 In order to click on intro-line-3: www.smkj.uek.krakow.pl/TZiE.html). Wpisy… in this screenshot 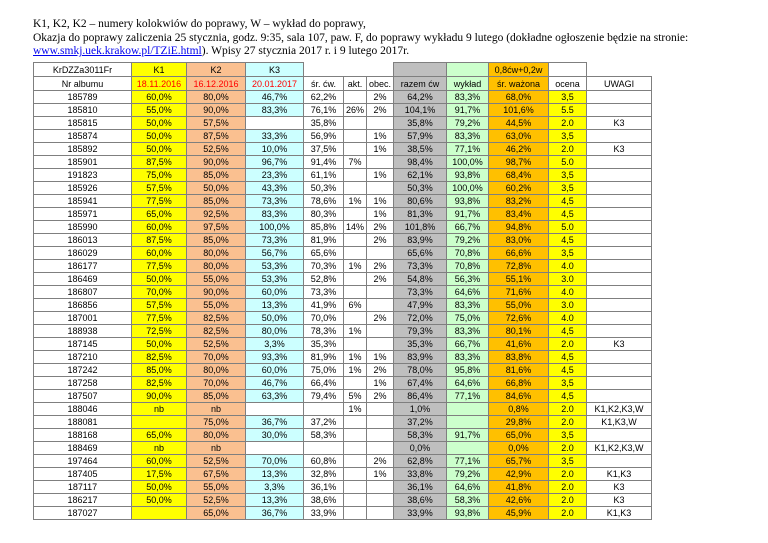, I will do `click(393, 52)`.